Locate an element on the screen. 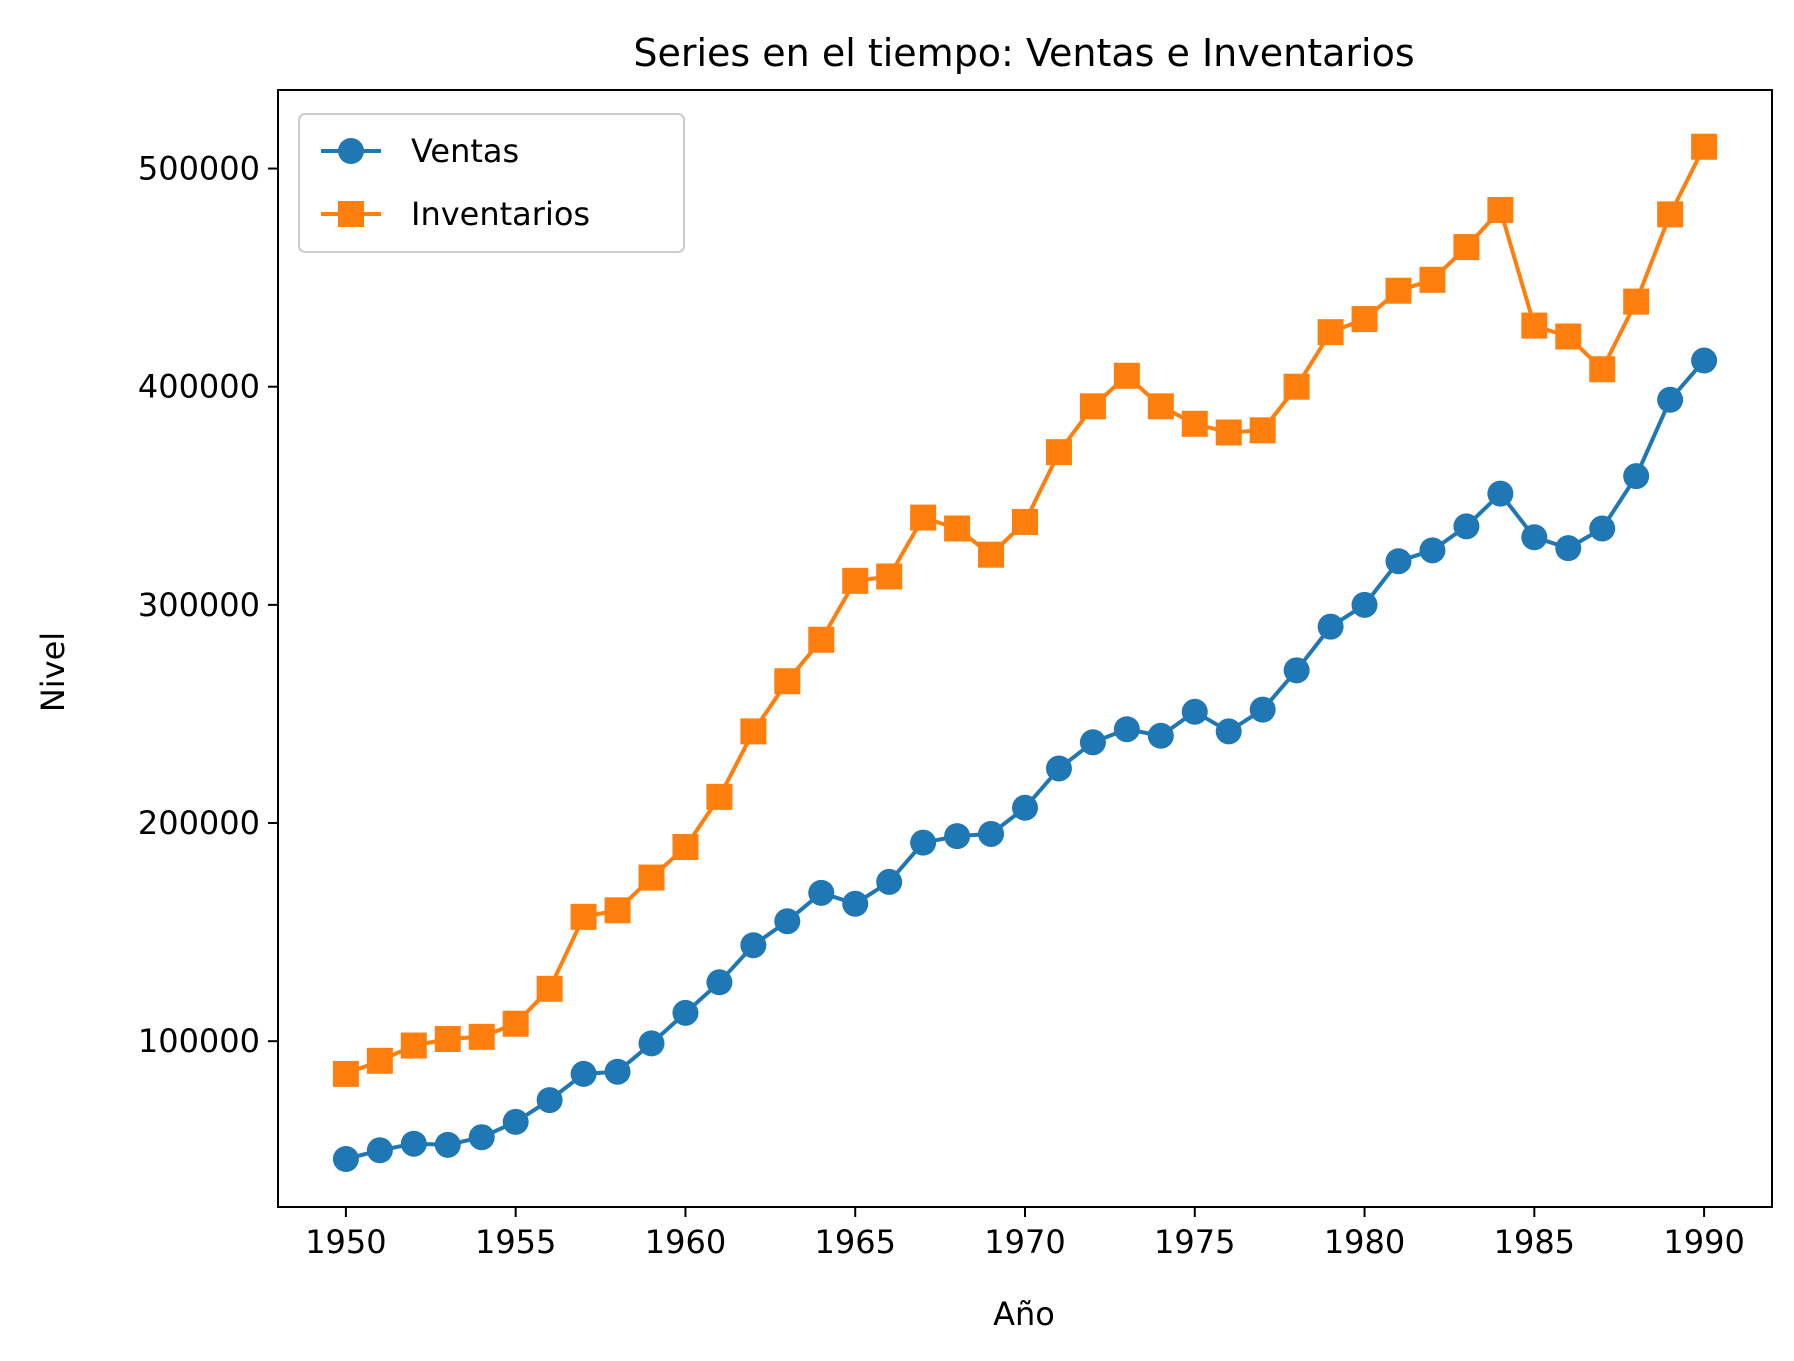 This screenshot has height=1361, width=1794. legend-label: Inventarios is located at coordinates (500, 214).